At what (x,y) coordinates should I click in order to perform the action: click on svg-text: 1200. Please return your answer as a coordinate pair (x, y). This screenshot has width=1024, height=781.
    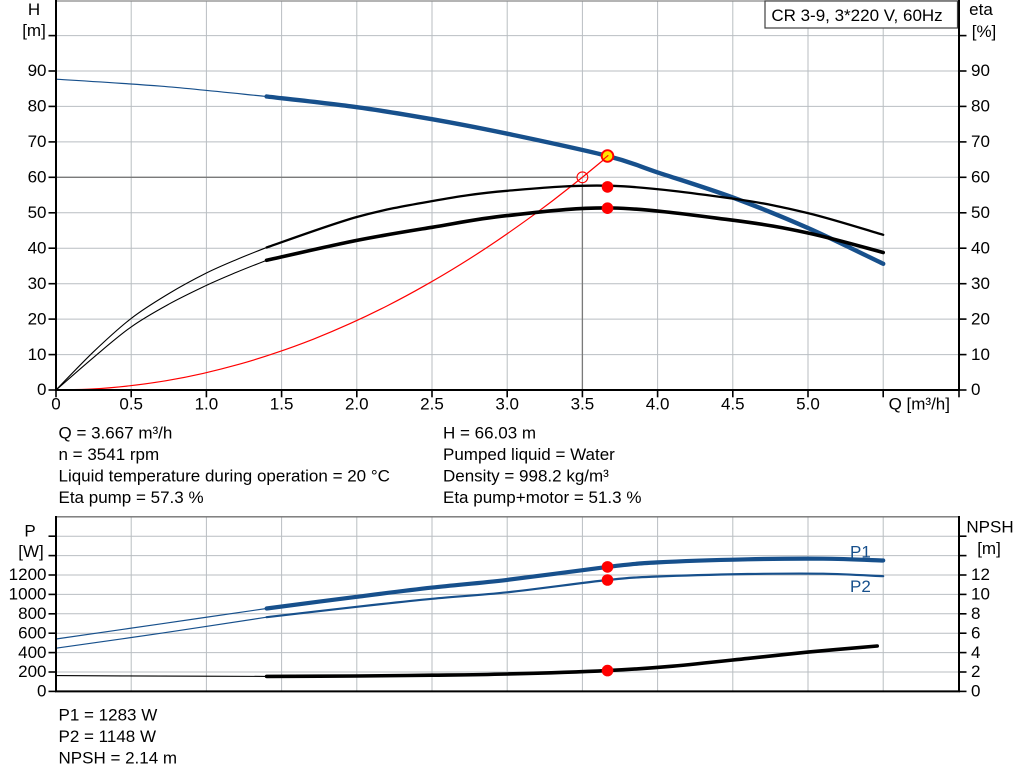
    Looking at the image, I should click on (28, 574).